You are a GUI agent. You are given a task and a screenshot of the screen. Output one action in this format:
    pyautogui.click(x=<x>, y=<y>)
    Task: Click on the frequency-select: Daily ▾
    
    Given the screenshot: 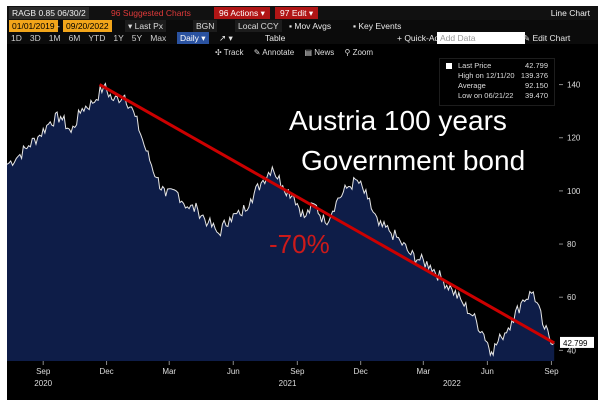 What is the action you would take?
    pyautogui.click(x=193, y=38)
    